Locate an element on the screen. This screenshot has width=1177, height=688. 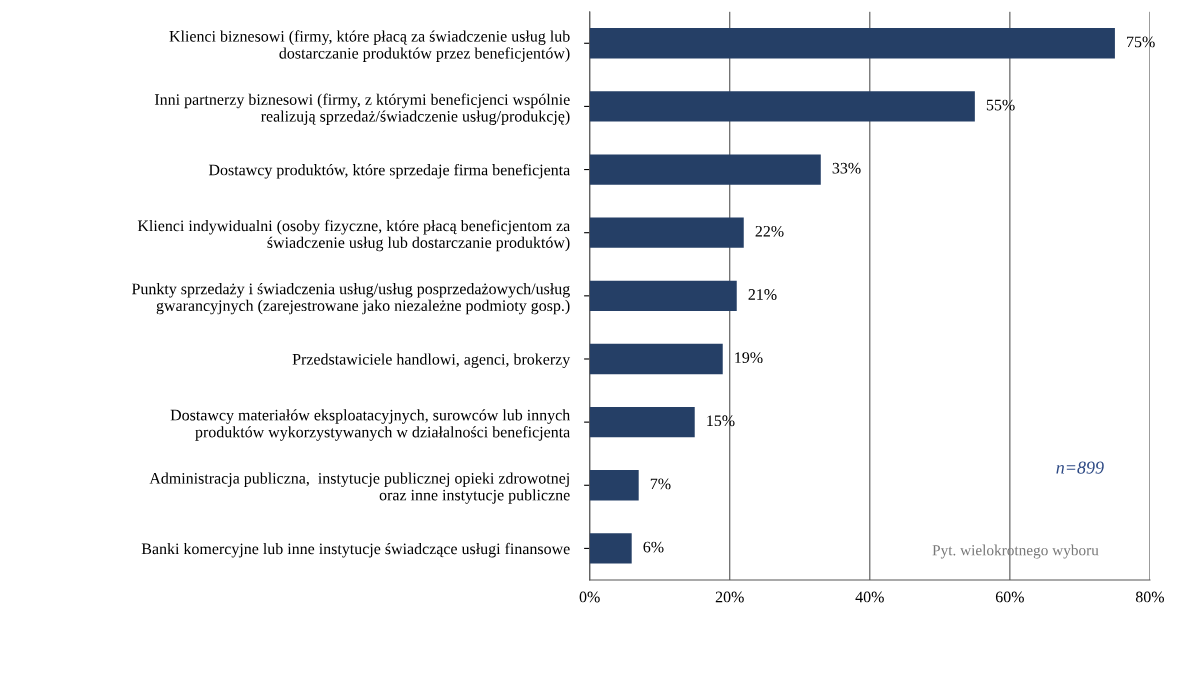
y-tick-label: Punkty sprzedaży i świadczenia usług/usług posprzedażowych/usług gwarancyjnych (zarejestrowane jako niezależne podmioty gosp.) is located at coordinates (350, 299).